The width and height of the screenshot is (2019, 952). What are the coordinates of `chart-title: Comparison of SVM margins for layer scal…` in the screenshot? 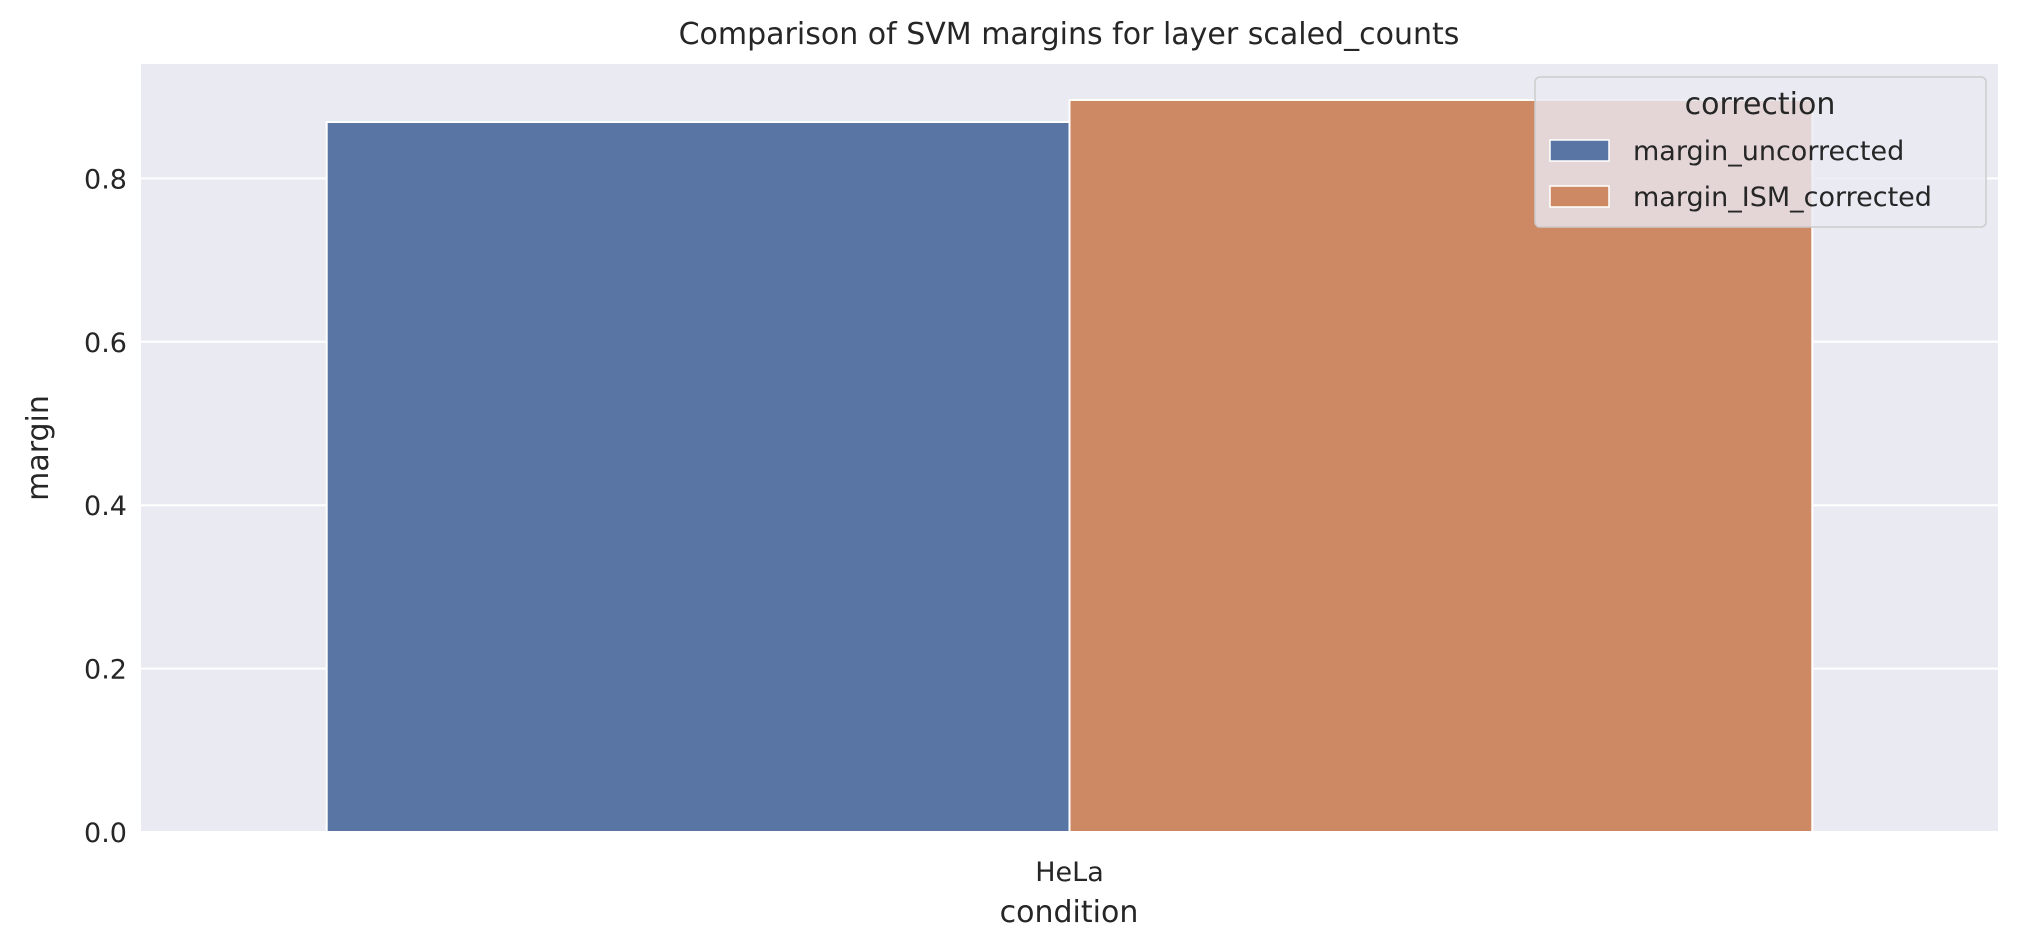 It's located at (1069, 34).